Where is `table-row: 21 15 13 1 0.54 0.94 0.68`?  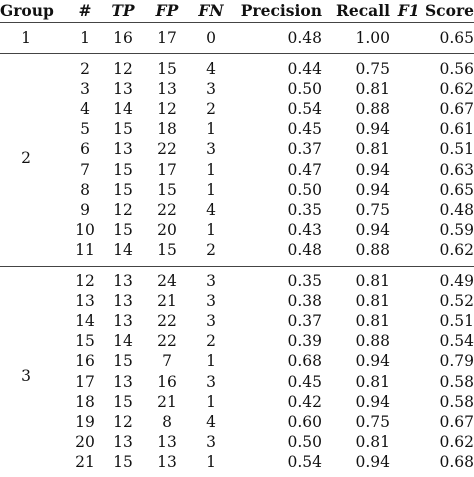
table-row: 21 15 13 1 0.54 0.94 0.68 is located at coordinates (237, 462).